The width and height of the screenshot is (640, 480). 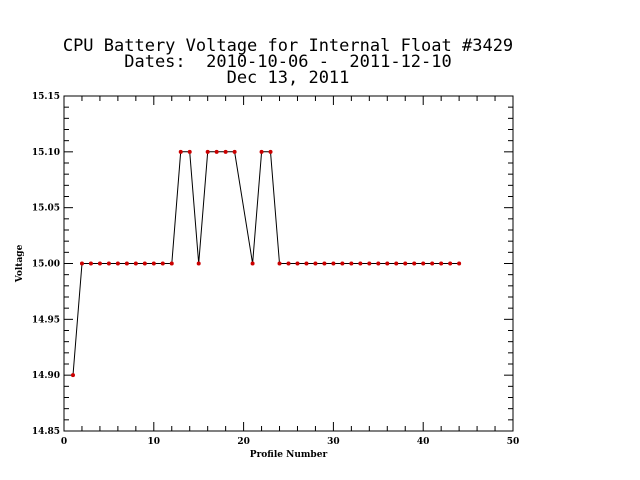 What do you see at coordinates (46, 153) in the screenshot?
I see `y-tick-label: 15.10` at bounding box center [46, 153].